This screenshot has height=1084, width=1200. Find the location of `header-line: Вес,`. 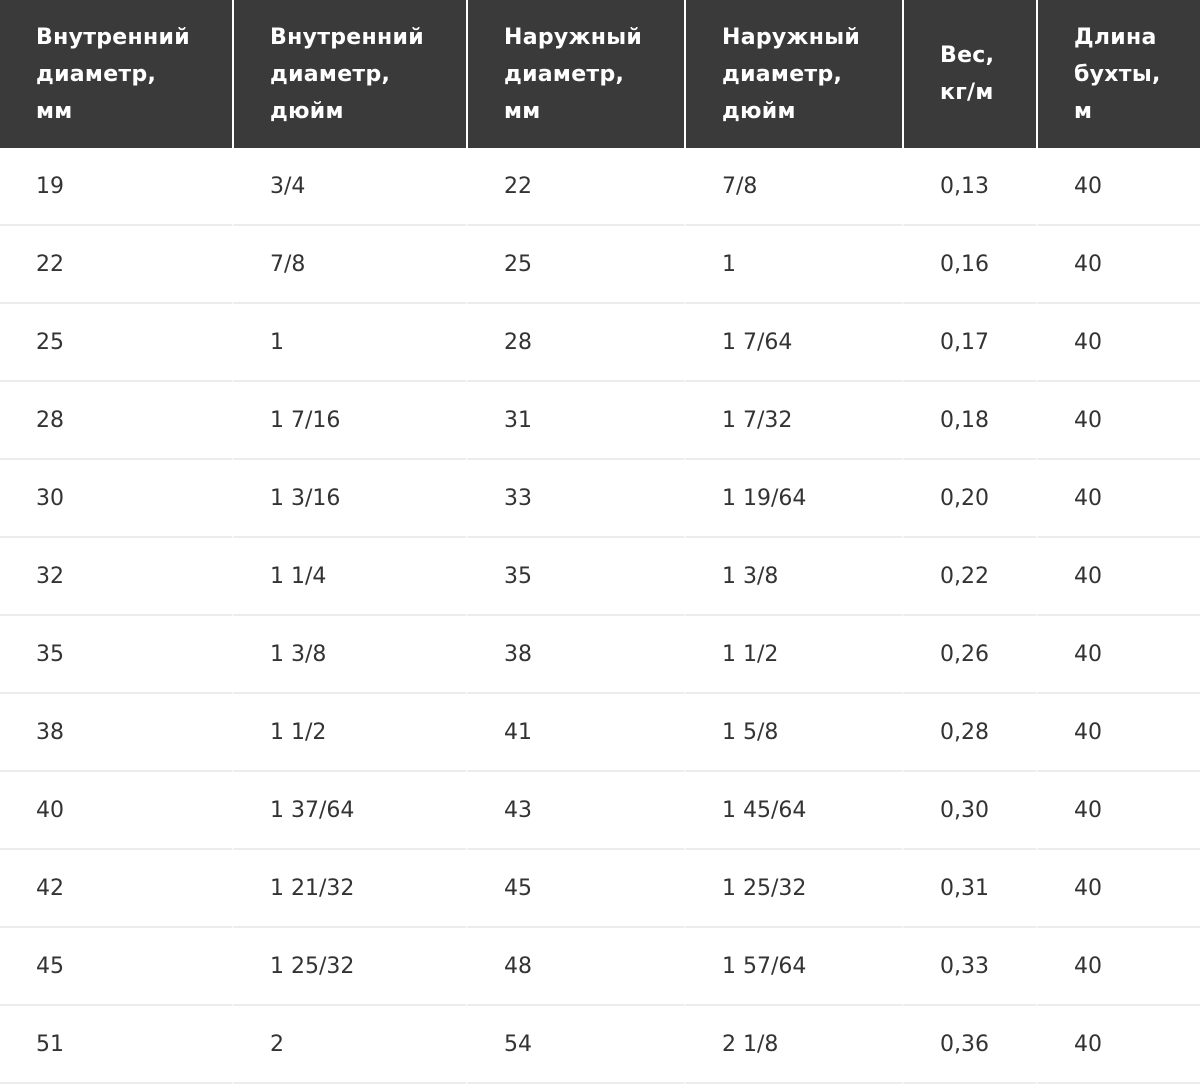

header-line: Вес, is located at coordinates (967, 55).